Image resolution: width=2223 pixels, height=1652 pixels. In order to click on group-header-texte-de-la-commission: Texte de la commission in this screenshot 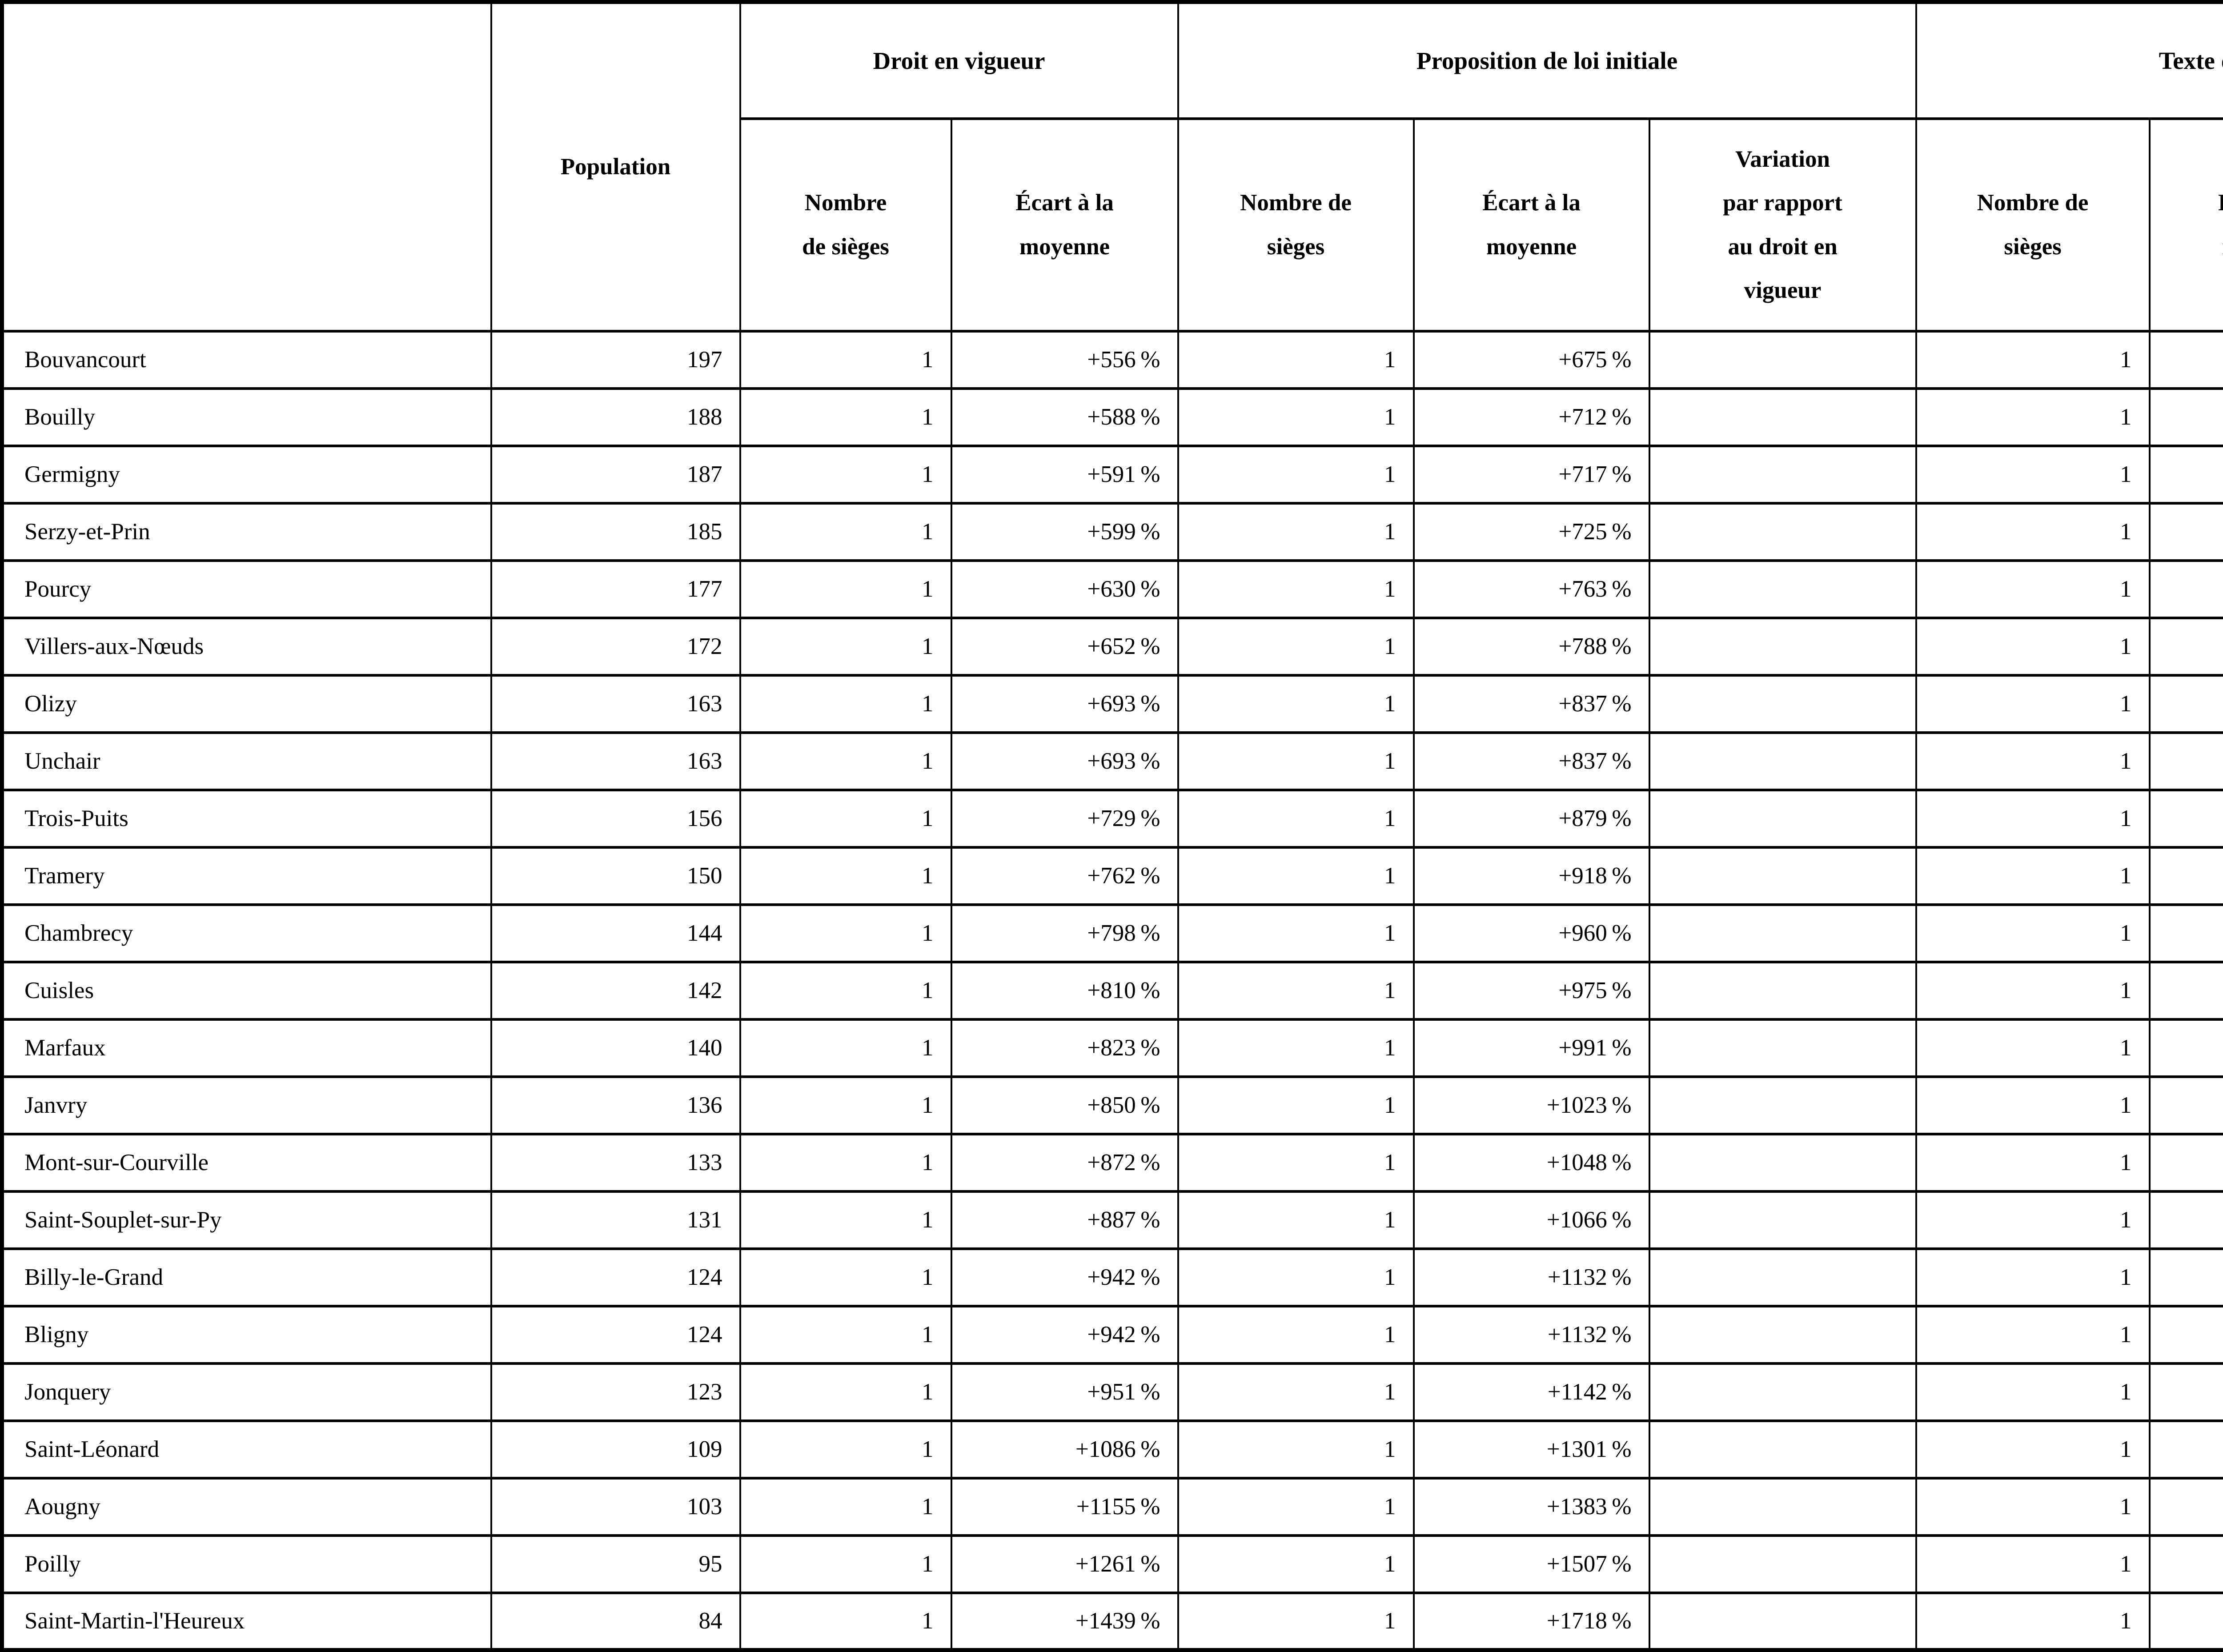, I will do `click(2069, 61)`.